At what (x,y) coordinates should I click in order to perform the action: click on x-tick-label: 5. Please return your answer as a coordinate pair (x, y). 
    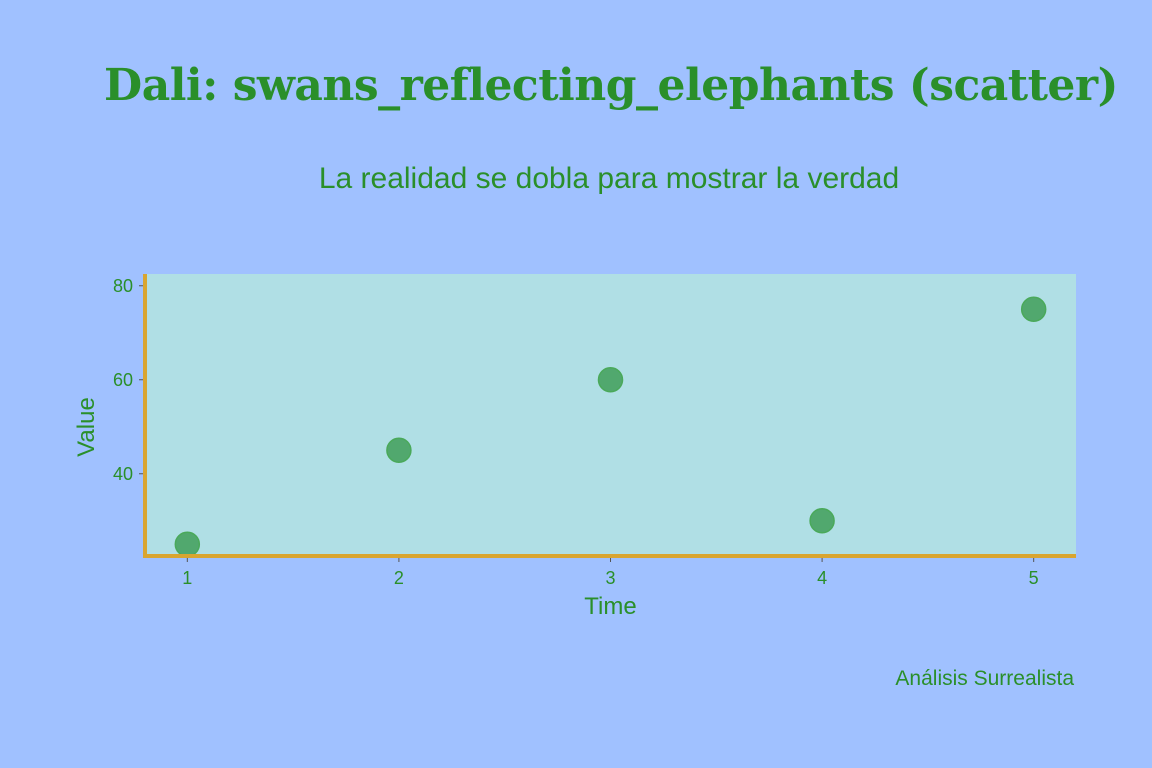
    Looking at the image, I should click on (1034, 578).